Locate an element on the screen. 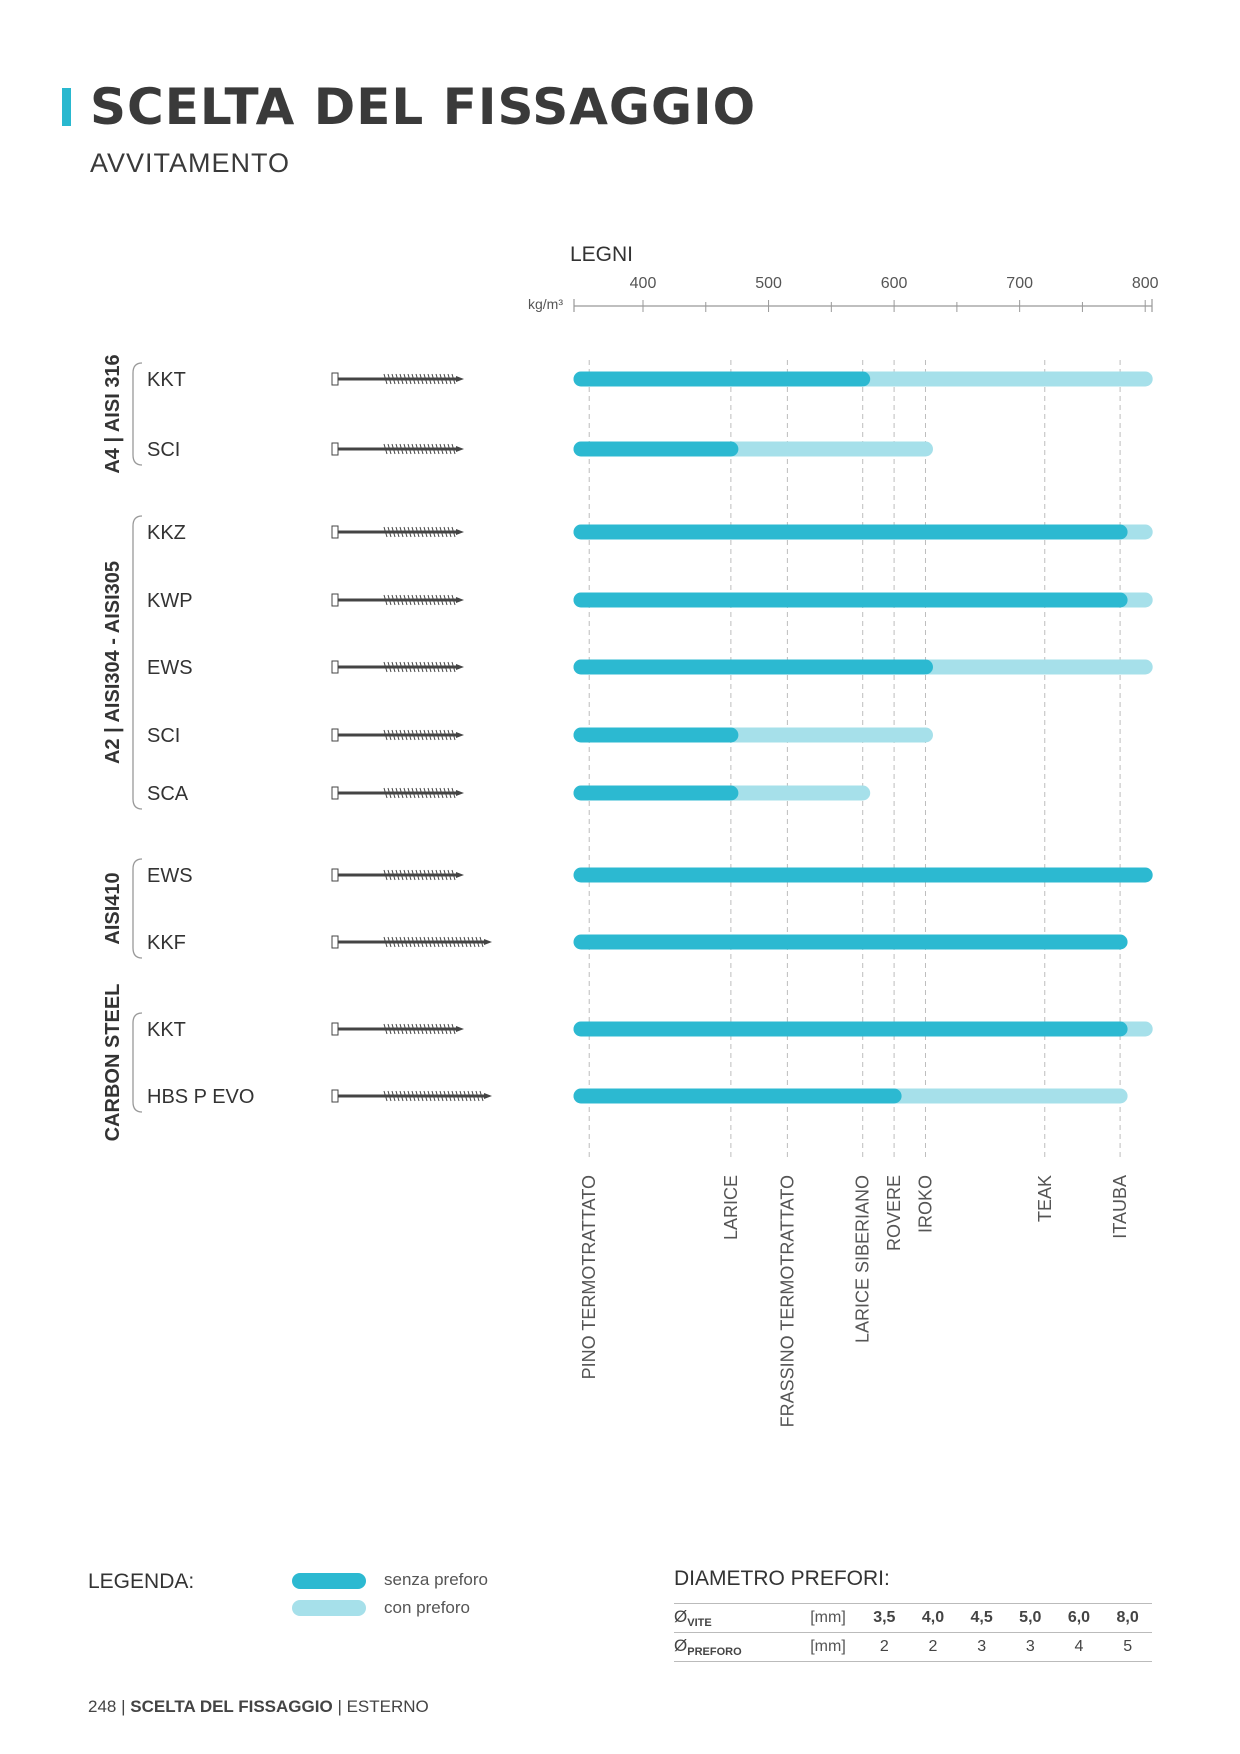 The image size is (1240, 1754). row-label-vite: VITE is located at coordinates (699, 1623).